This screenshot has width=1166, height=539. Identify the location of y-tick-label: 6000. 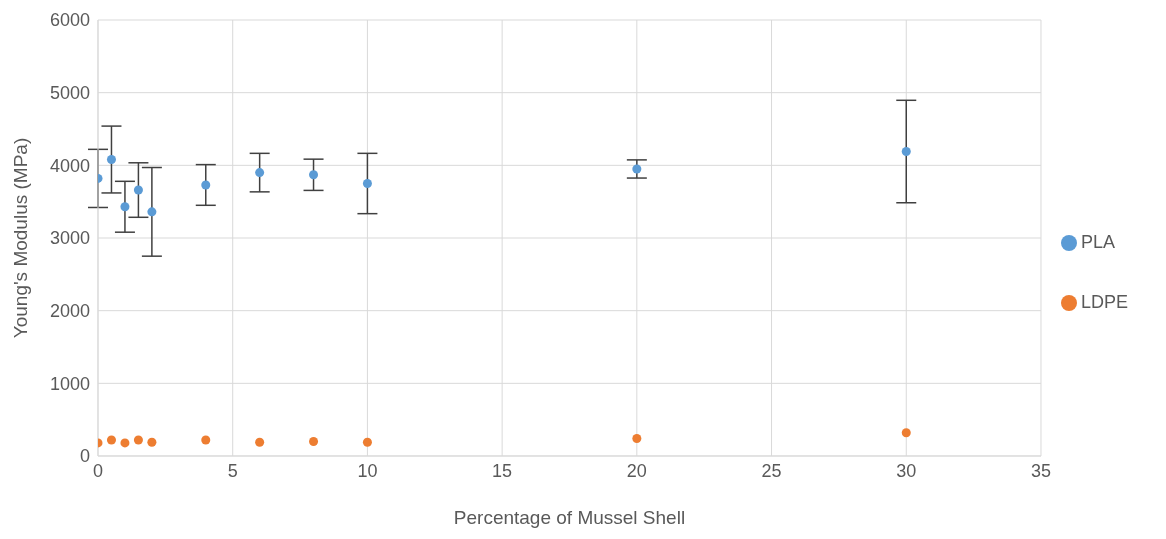
(69, 20).